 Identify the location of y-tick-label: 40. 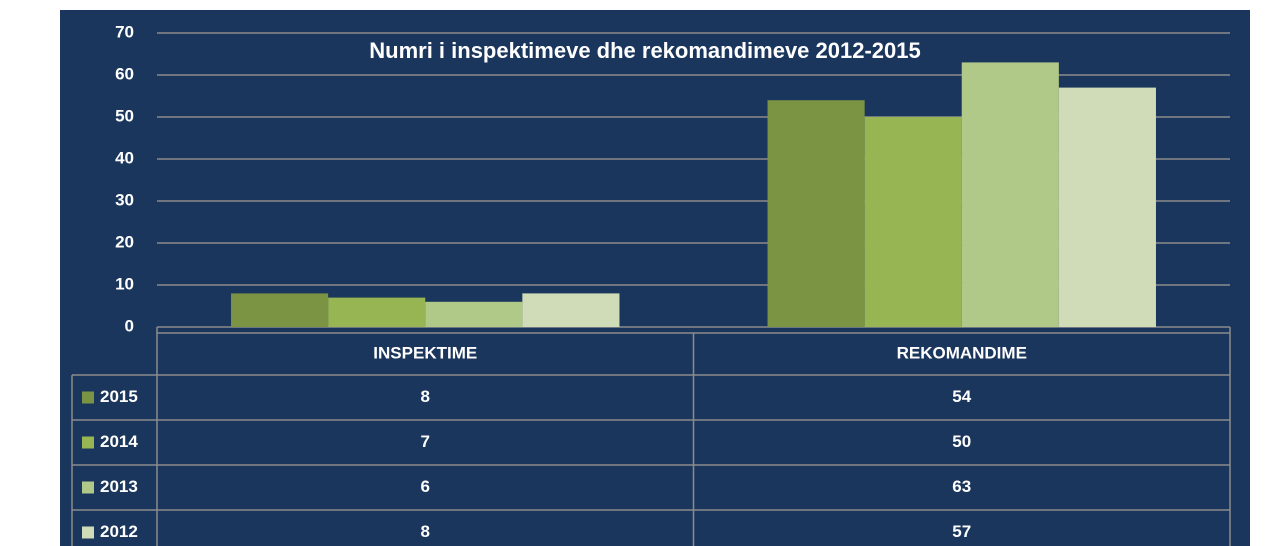
(124, 157).